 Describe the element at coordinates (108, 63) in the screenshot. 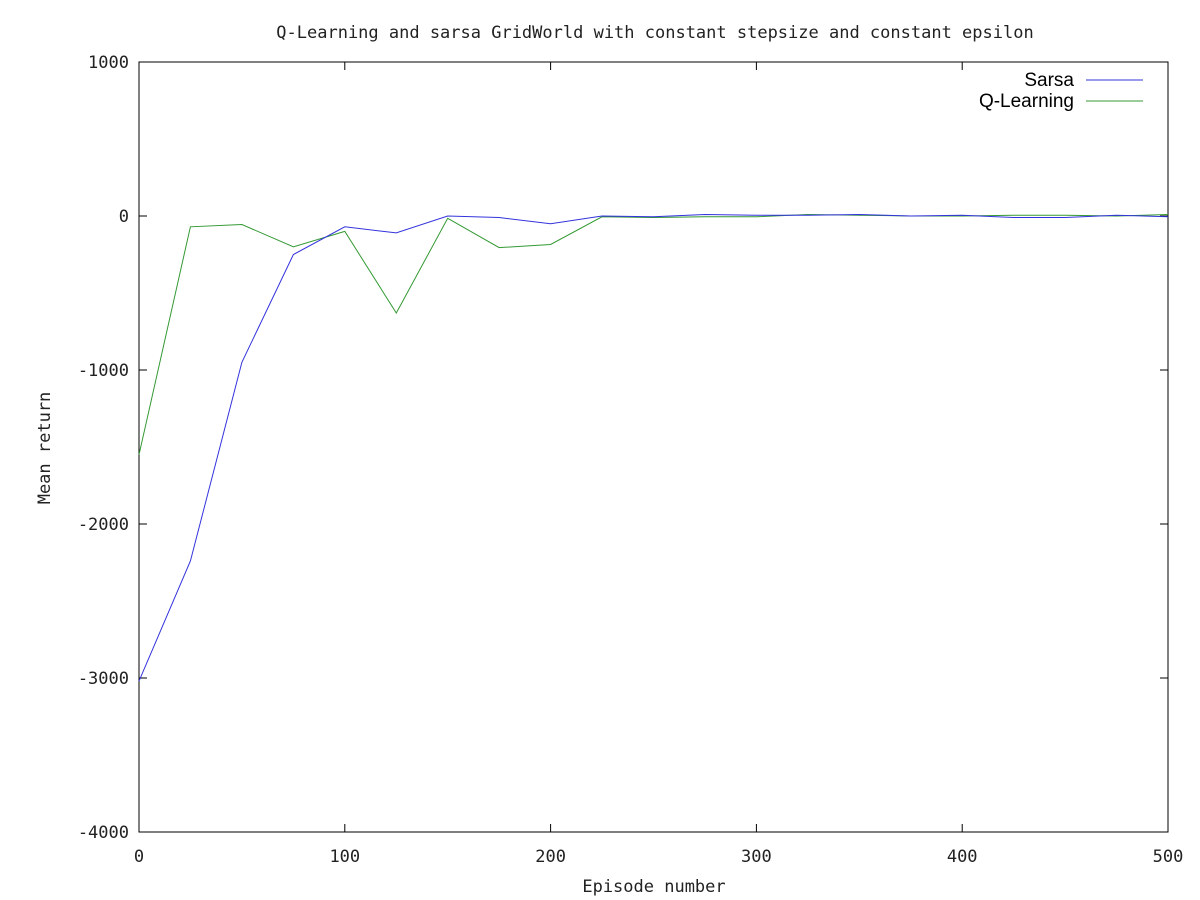

I see `y-tick-label: 1000` at that location.